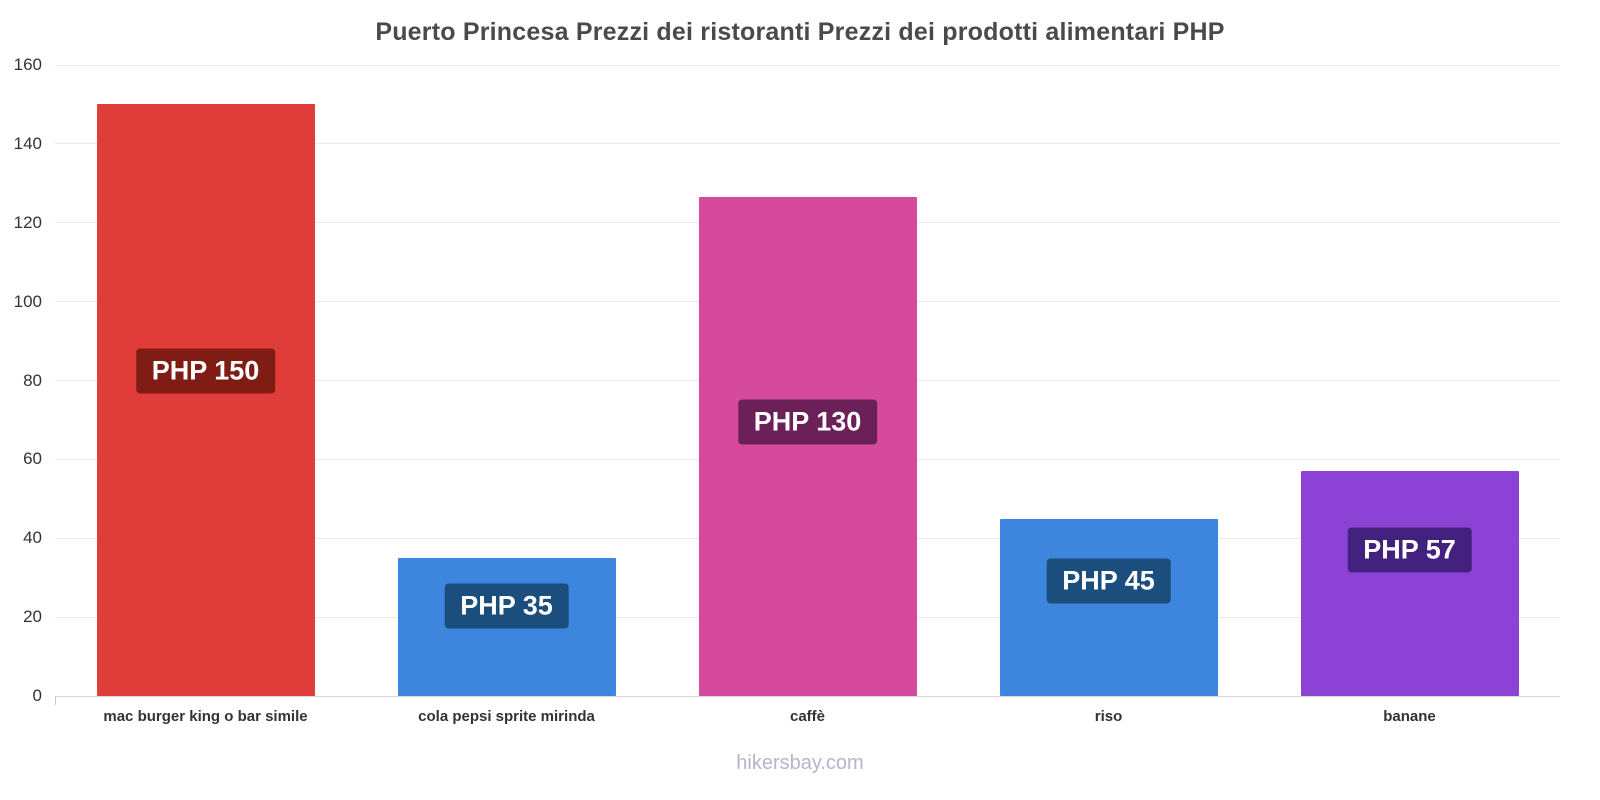 The height and width of the screenshot is (800, 1600). What do you see at coordinates (27, 222) in the screenshot?
I see `y-tick-label-120: 120` at bounding box center [27, 222].